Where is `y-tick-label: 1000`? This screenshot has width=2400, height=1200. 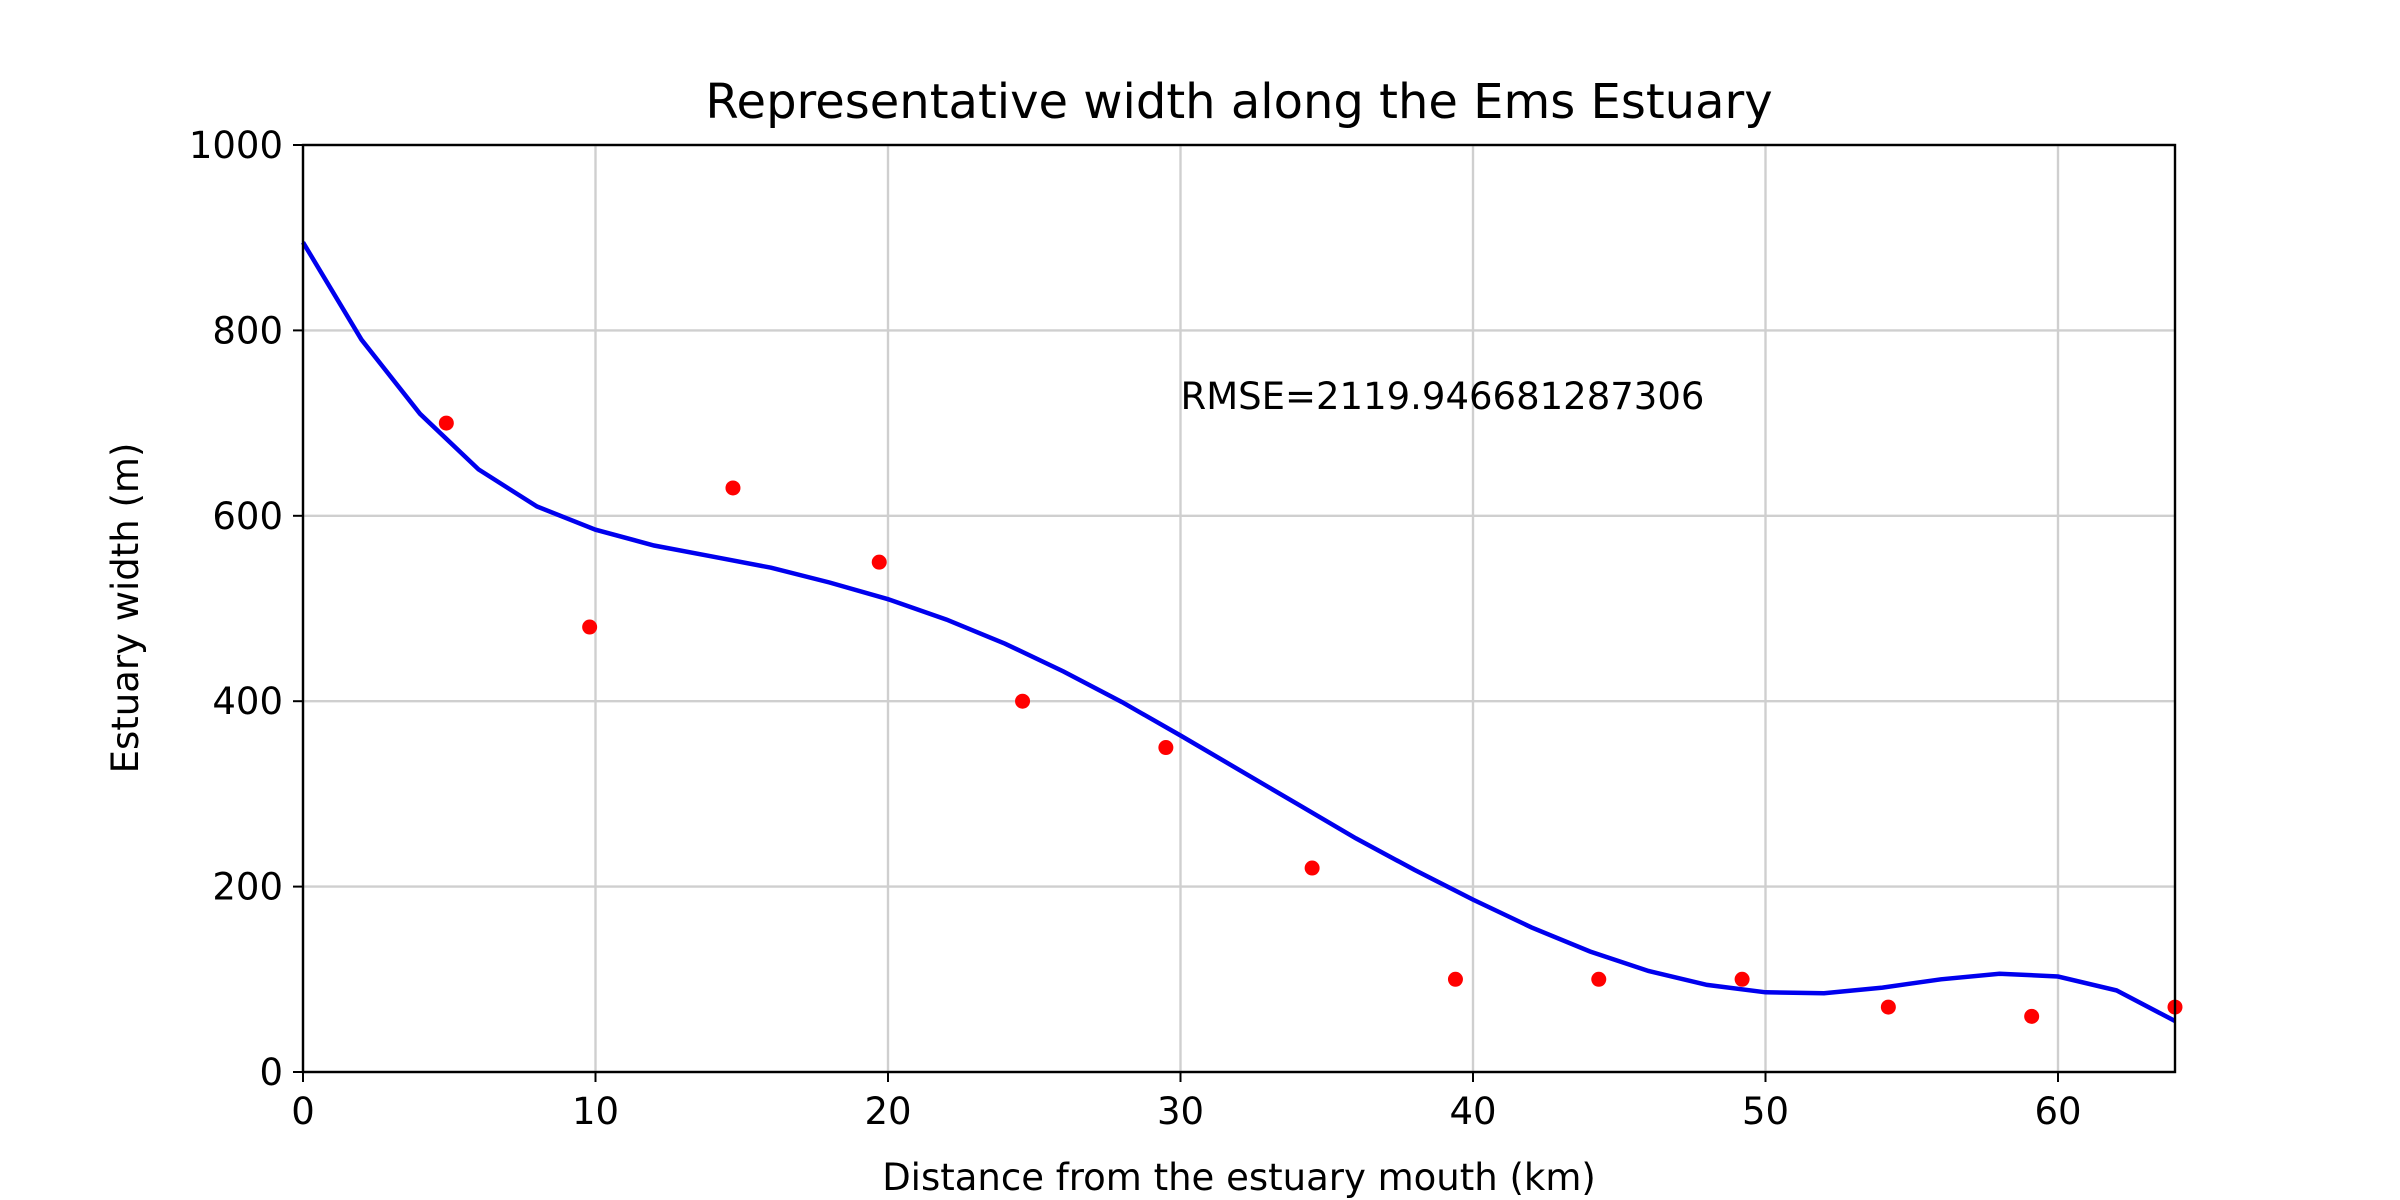 y-tick-label: 1000 is located at coordinates (236, 145).